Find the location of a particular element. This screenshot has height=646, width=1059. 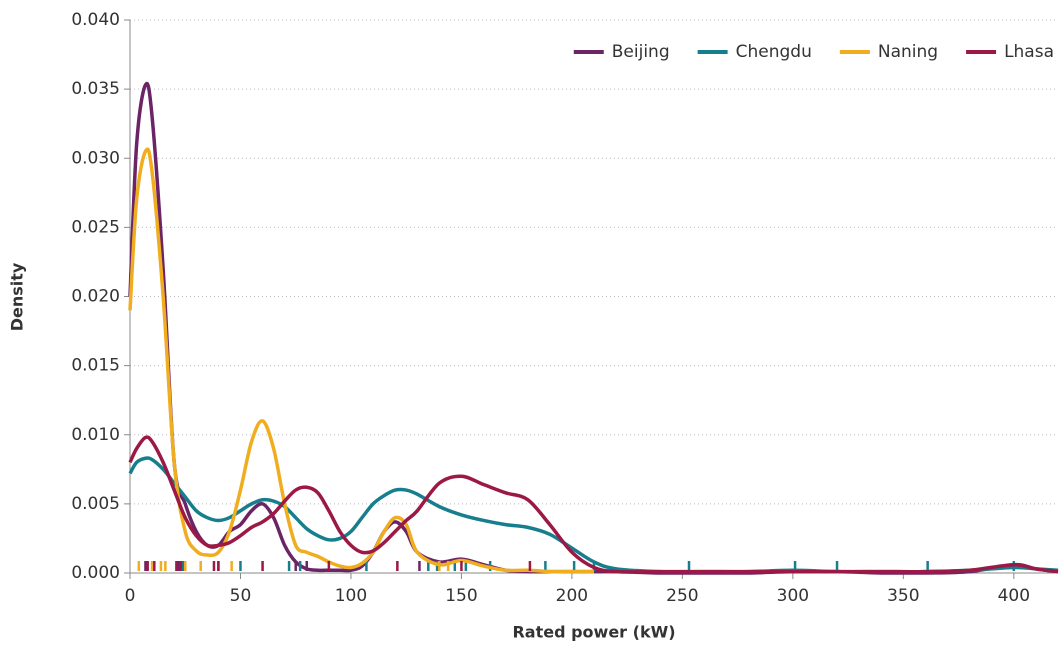

legend-label: Lhasa is located at coordinates (1029, 52).